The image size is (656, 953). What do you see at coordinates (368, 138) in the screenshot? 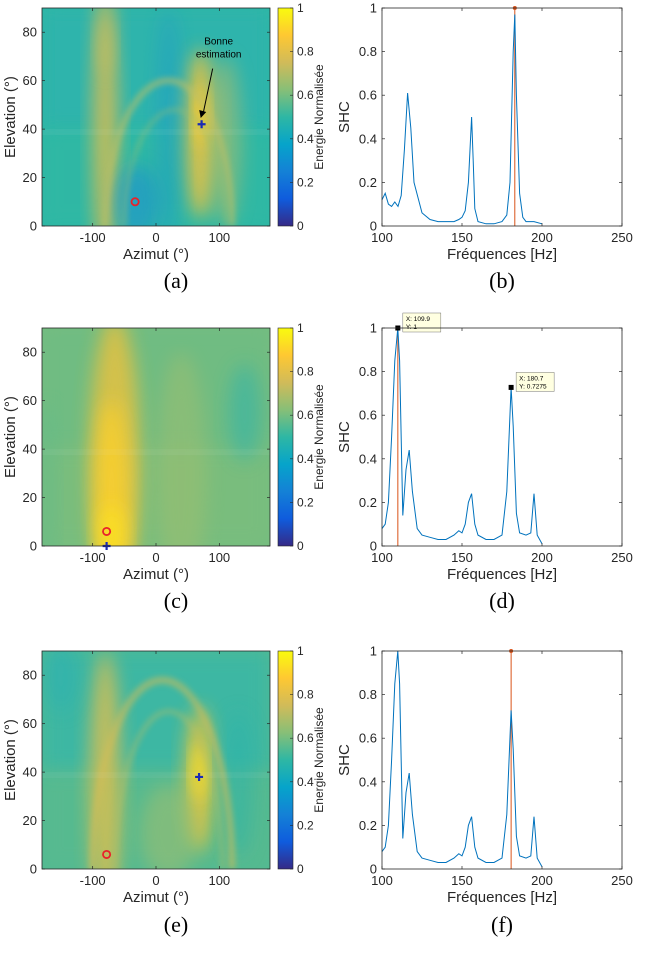
I see `y-tick-label: 0.4` at bounding box center [368, 138].